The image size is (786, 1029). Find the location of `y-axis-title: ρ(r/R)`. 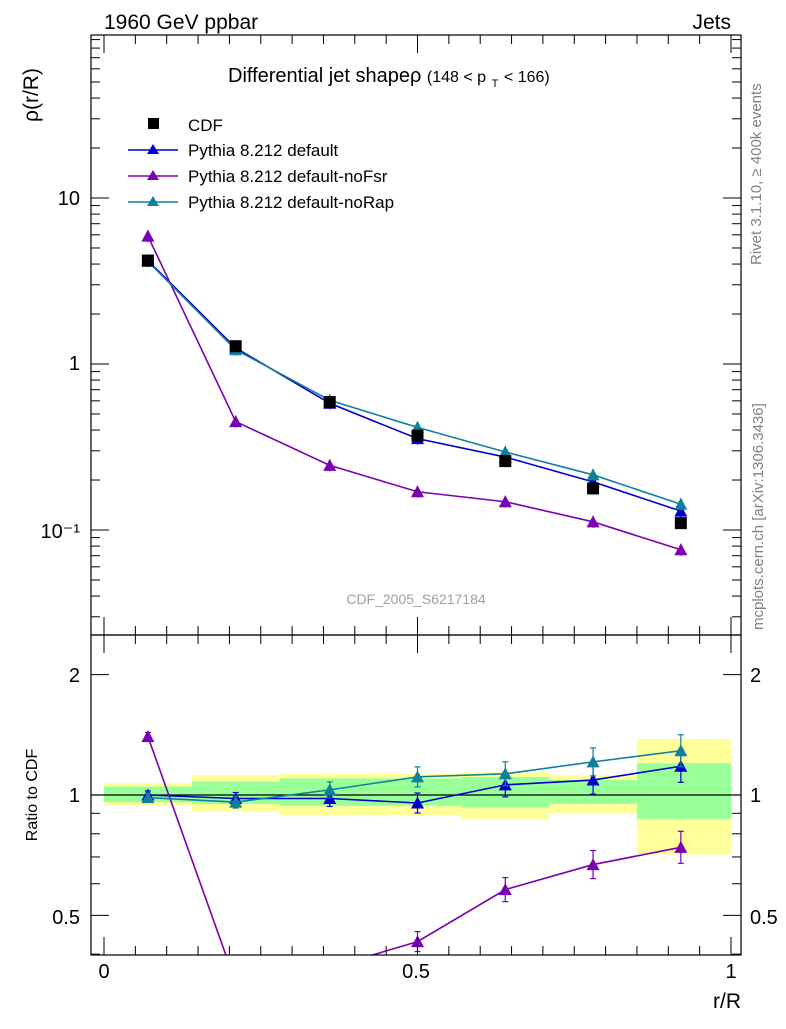

y-axis-title: ρ(r/R) is located at coordinates (31, 95).